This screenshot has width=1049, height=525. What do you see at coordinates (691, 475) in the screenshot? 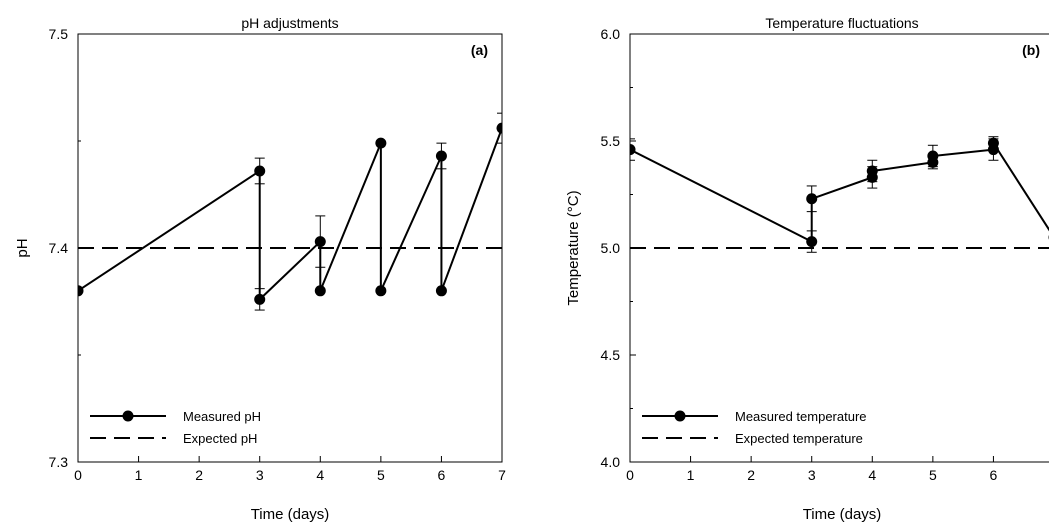
I see `panel-b-x-tick-label: 1` at bounding box center [691, 475].